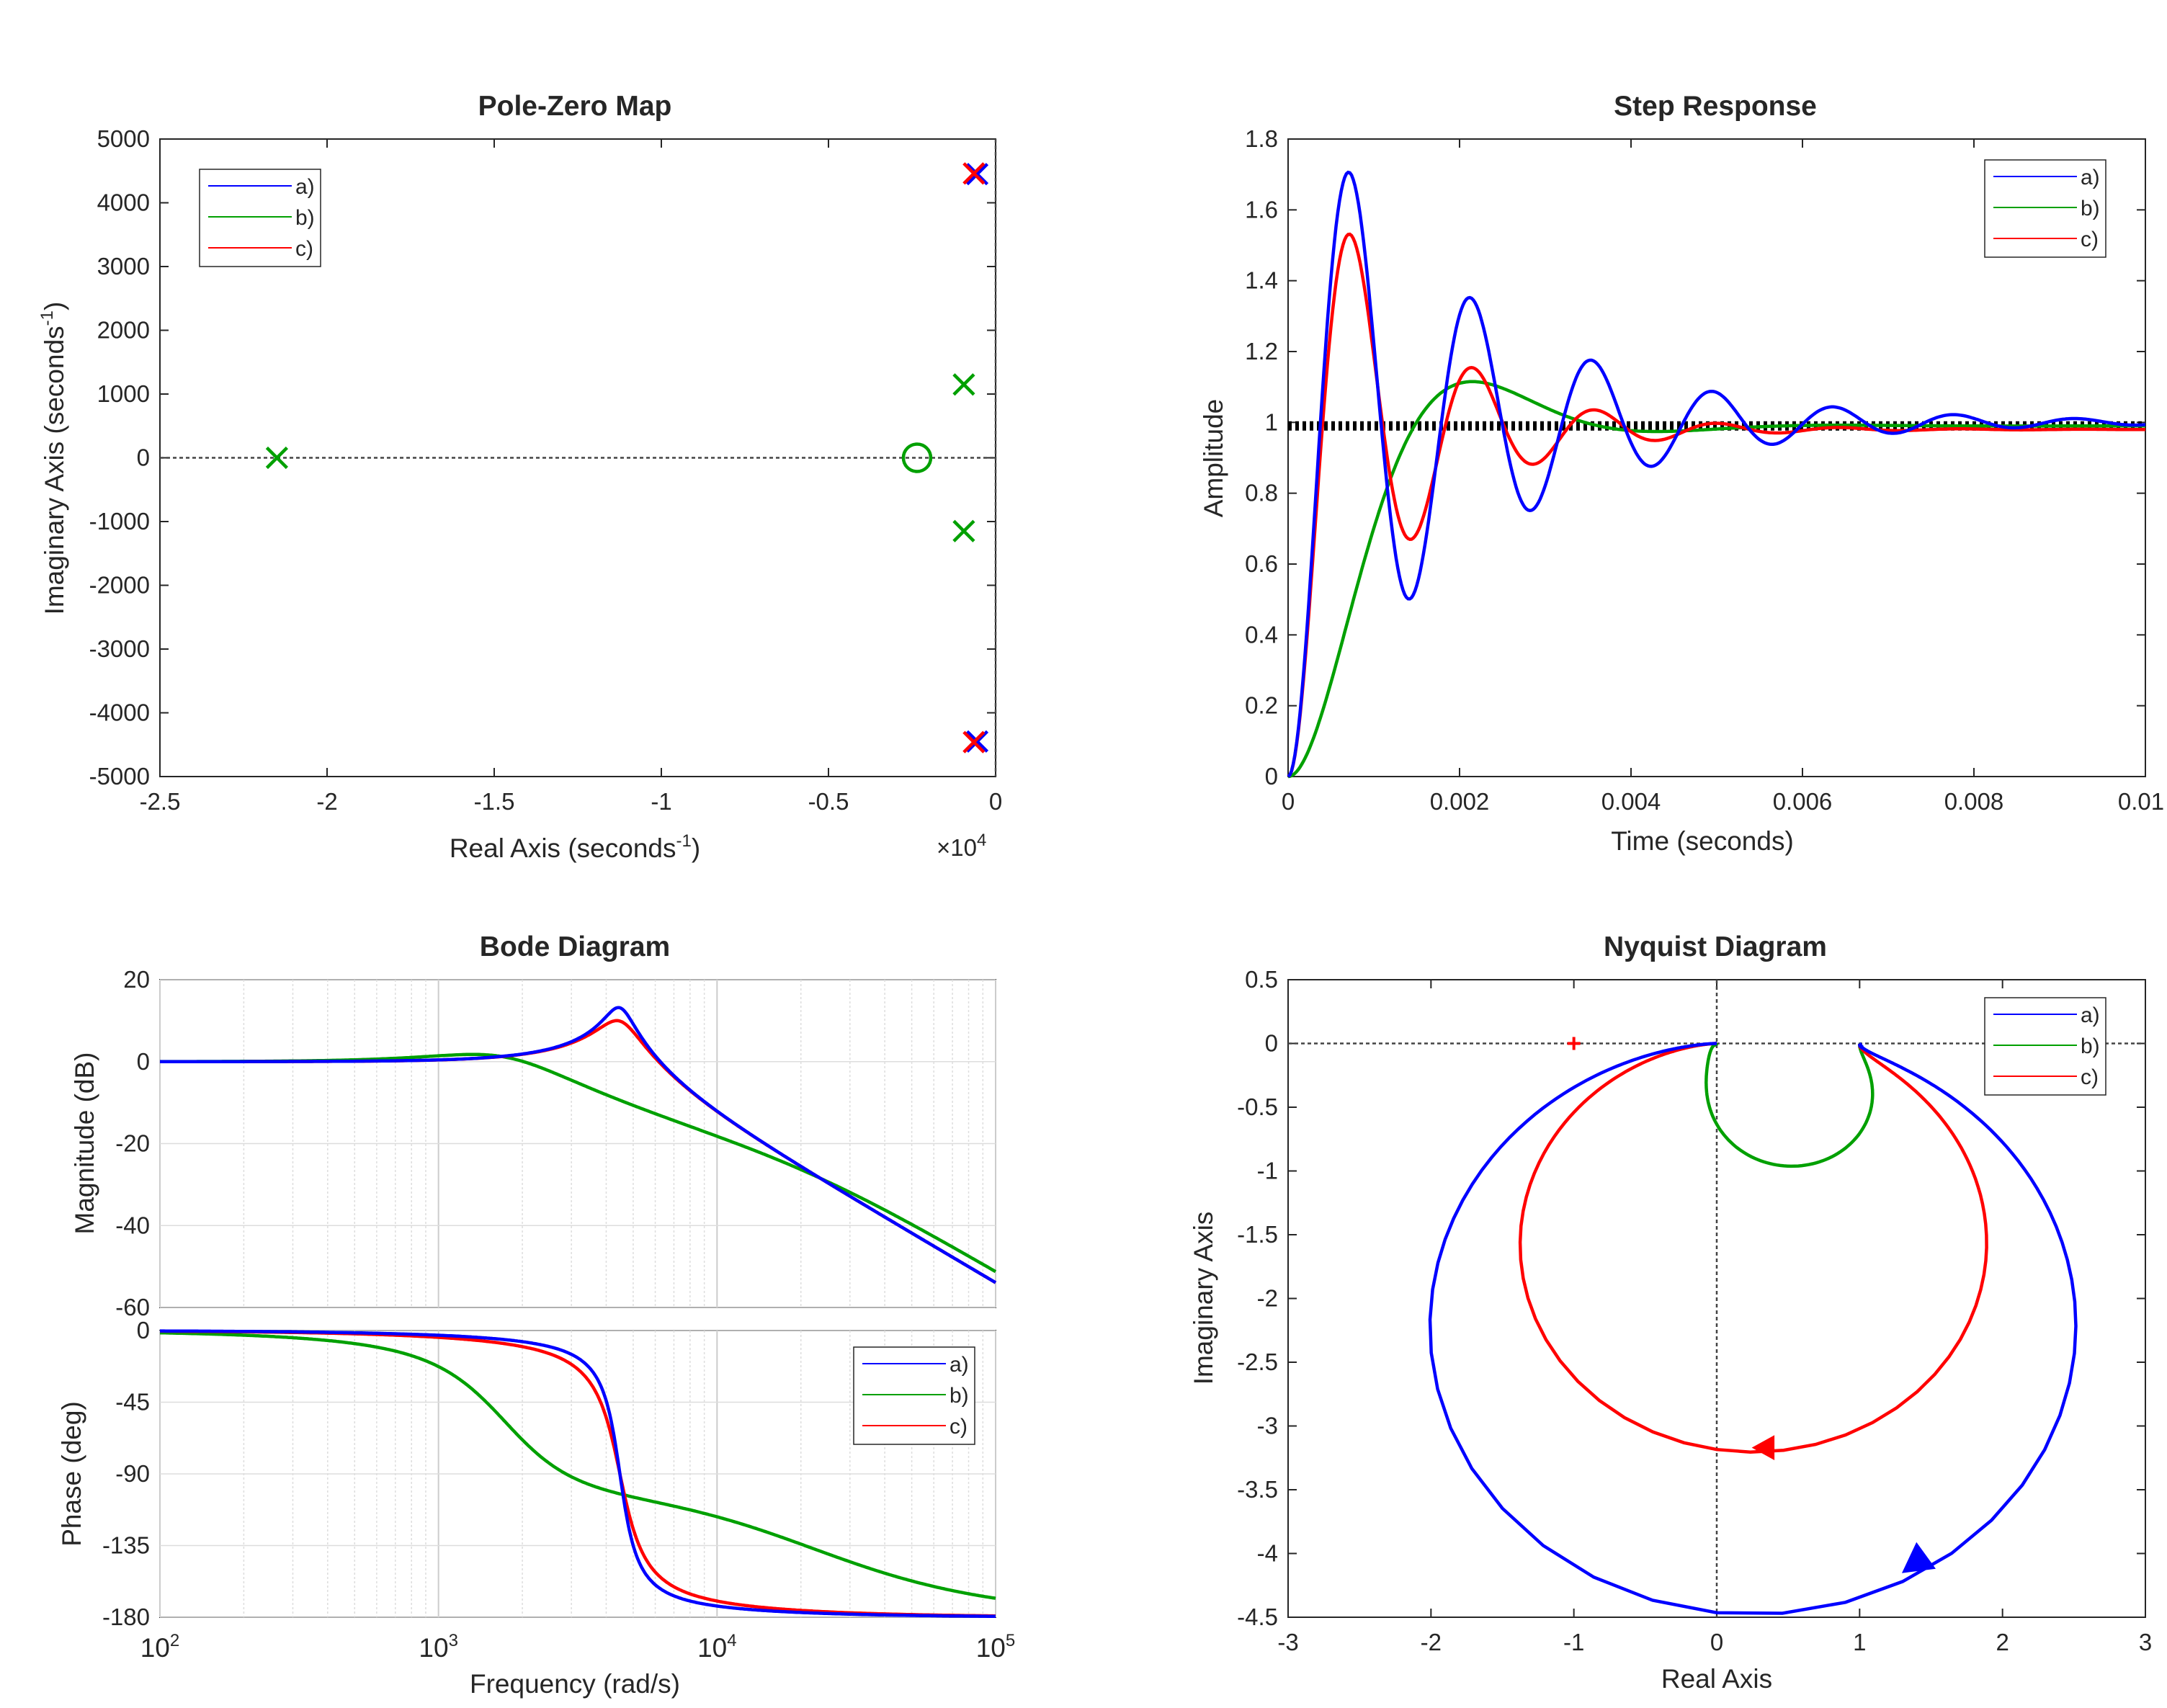  What do you see at coordinates (1715, 946) in the screenshot?
I see `nyquist-title: Nyquist Diagram` at bounding box center [1715, 946].